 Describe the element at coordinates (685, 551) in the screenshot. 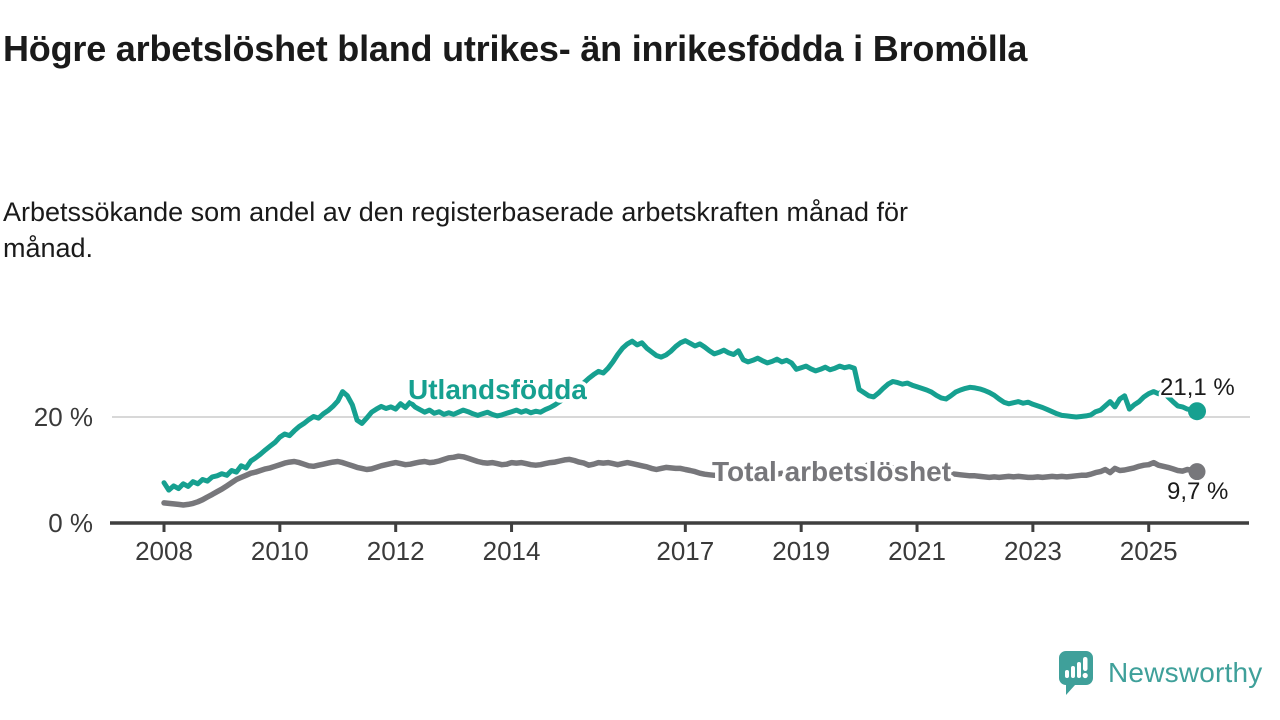

I see `x-tick-label-2017: 2017` at that location.